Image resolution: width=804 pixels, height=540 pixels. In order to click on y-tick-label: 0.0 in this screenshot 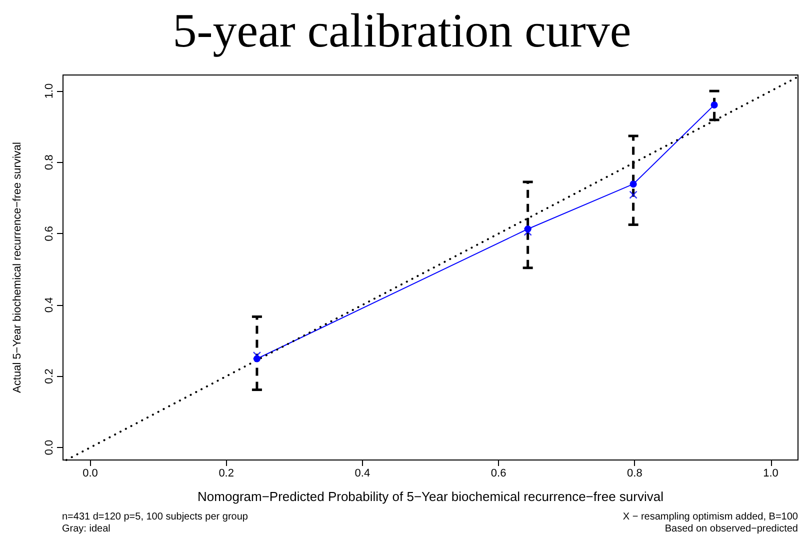, I will do `click(50, 448)`.